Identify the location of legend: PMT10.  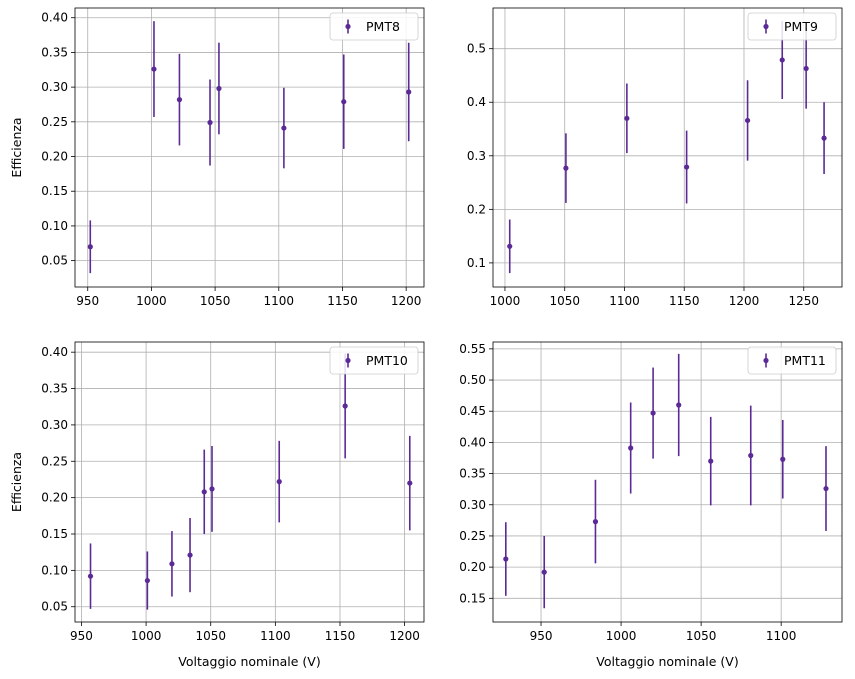
(374, 360).